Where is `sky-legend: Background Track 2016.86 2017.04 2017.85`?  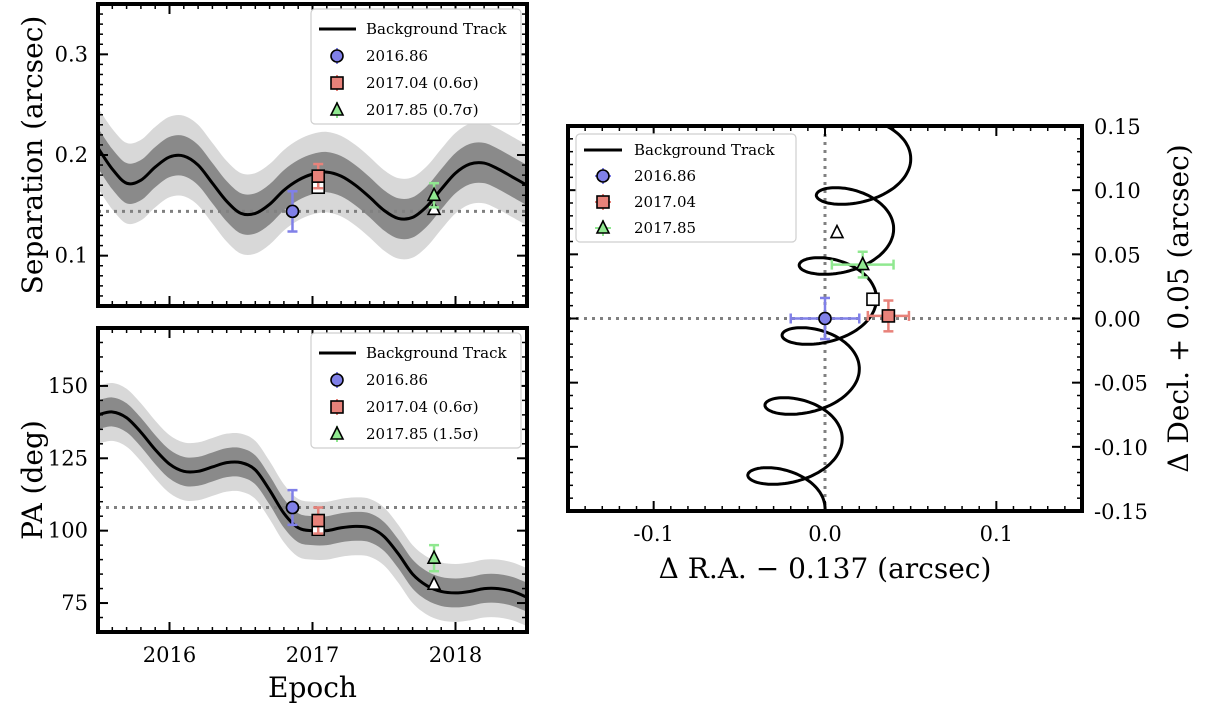
sky-legend: Background Track 2016.86 2017.04 2017.85 is located at coordinates (686, 188).